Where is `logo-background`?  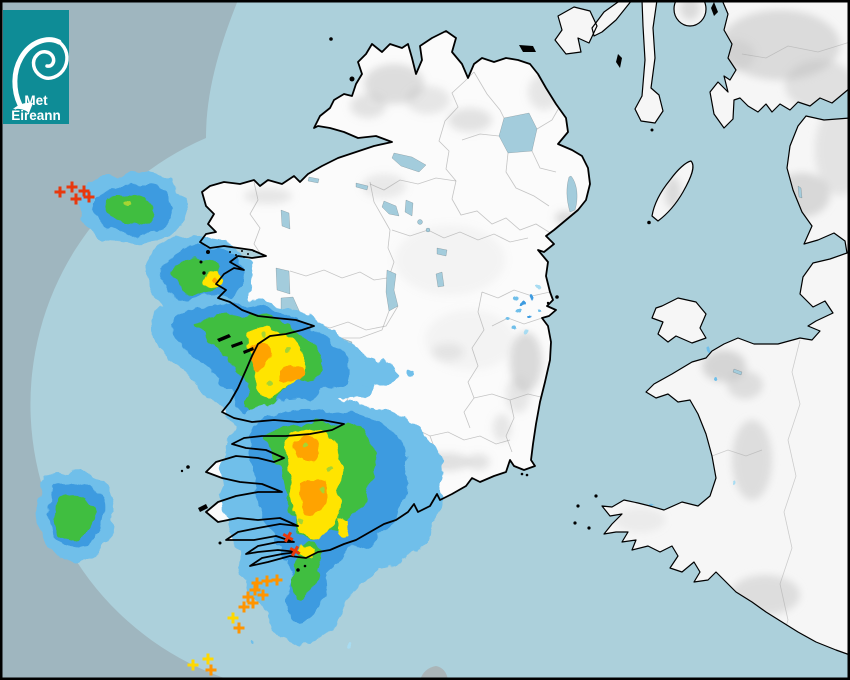 logo-background is located at coordinates (36, 67).